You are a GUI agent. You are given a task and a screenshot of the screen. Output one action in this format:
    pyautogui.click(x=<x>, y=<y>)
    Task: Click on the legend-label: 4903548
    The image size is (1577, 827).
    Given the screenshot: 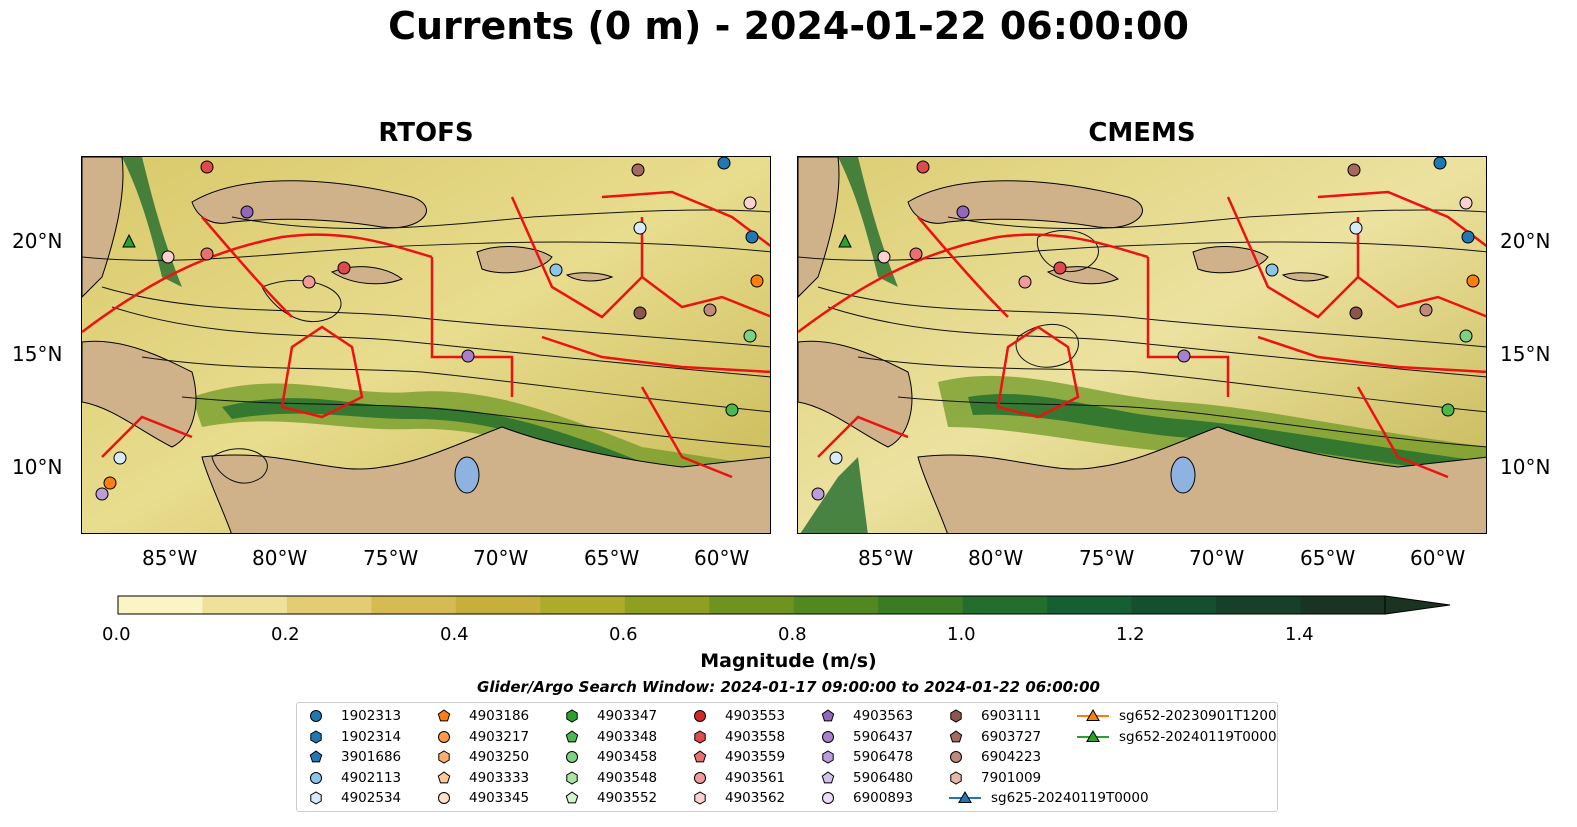 What is the action you would take?
    pyautogui.click(x=627, y=777)
    